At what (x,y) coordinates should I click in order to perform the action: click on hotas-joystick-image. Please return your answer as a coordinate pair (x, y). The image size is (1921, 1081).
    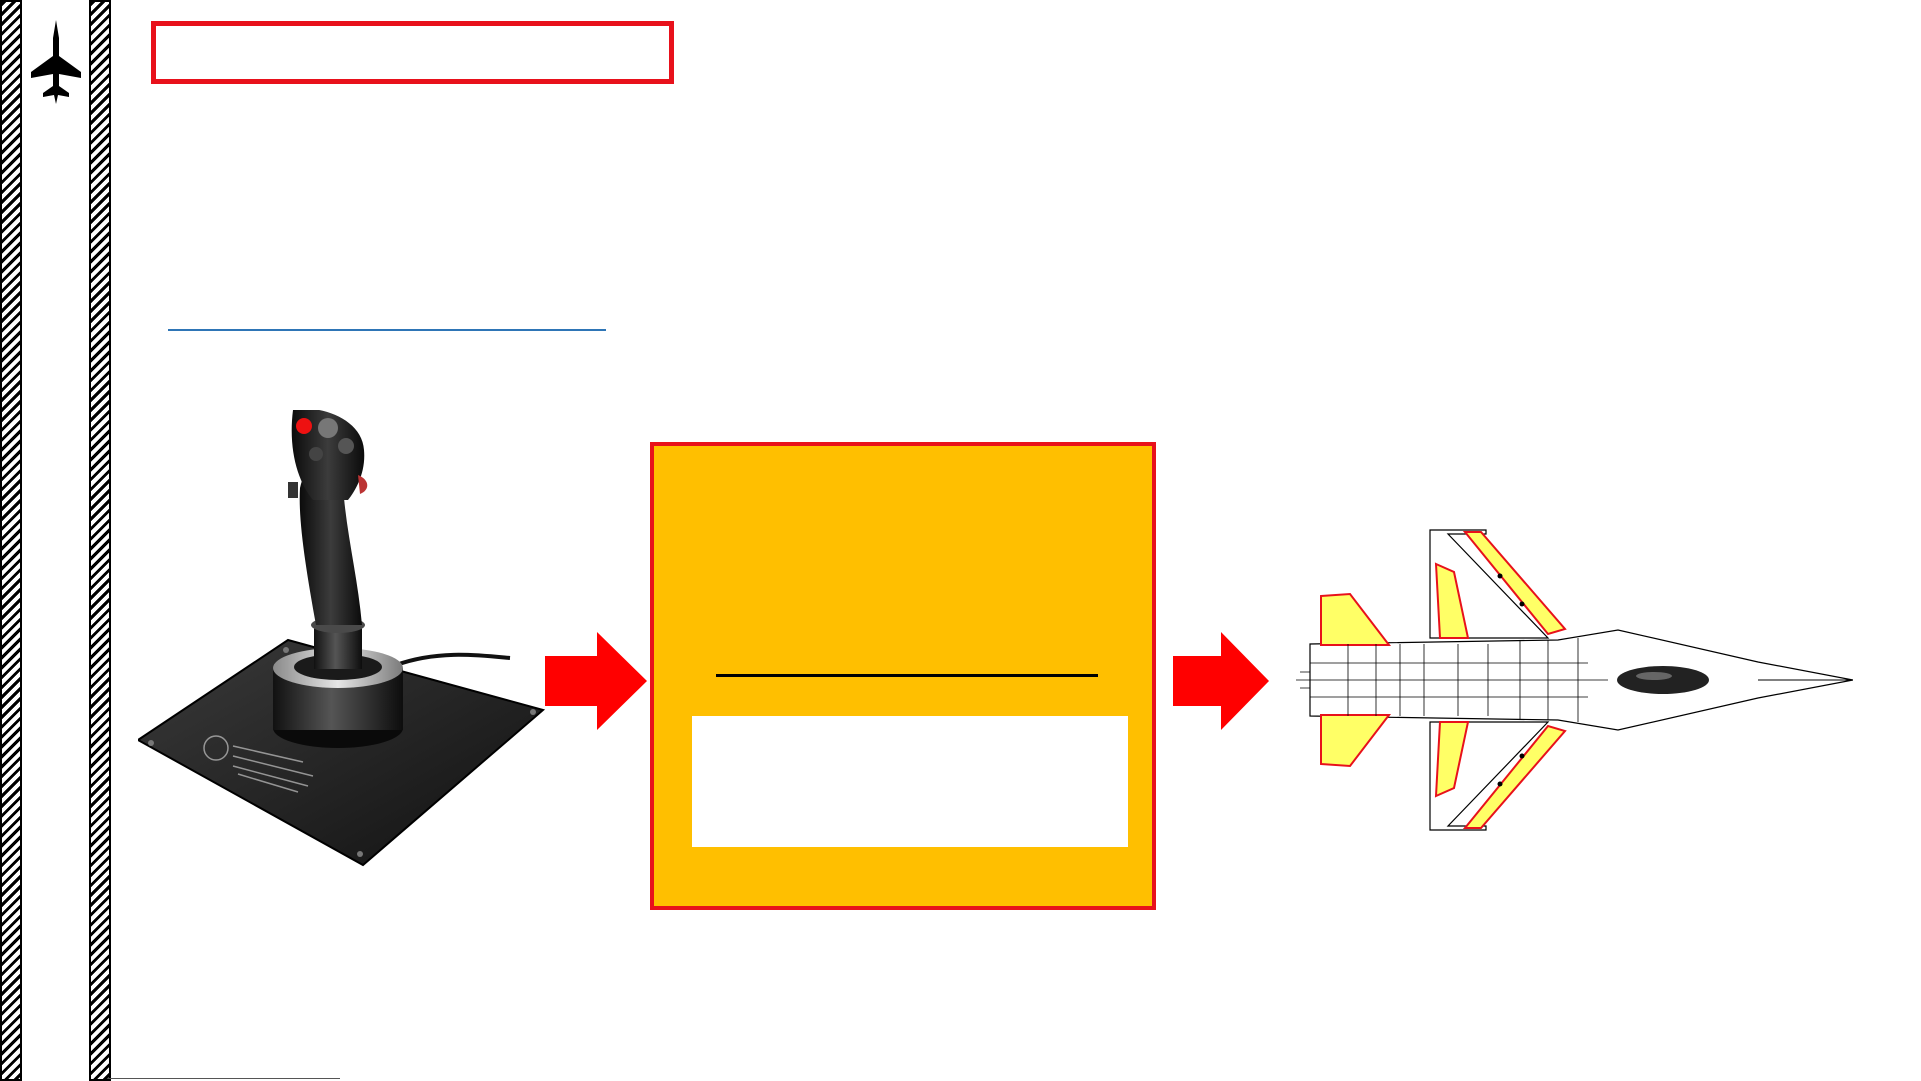
    Looking at the image, I should click on (342, 638).